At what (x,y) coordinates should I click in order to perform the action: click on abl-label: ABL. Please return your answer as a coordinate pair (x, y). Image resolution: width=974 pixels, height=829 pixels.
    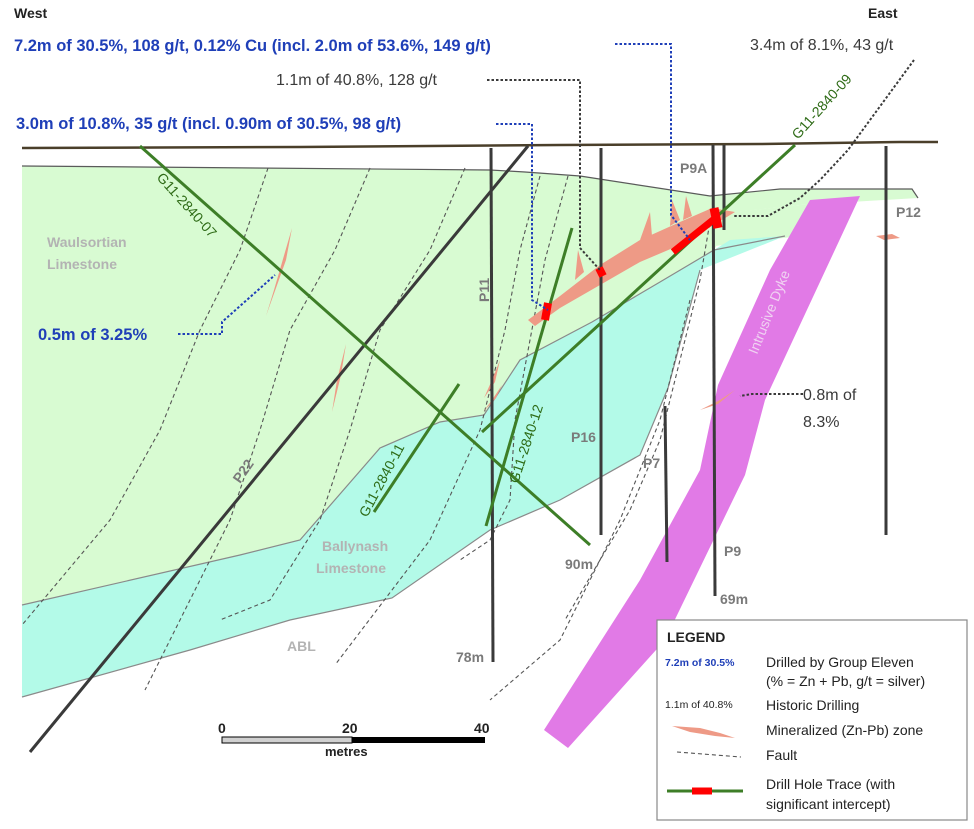
    Looking at the image, I should click on (301, 646).